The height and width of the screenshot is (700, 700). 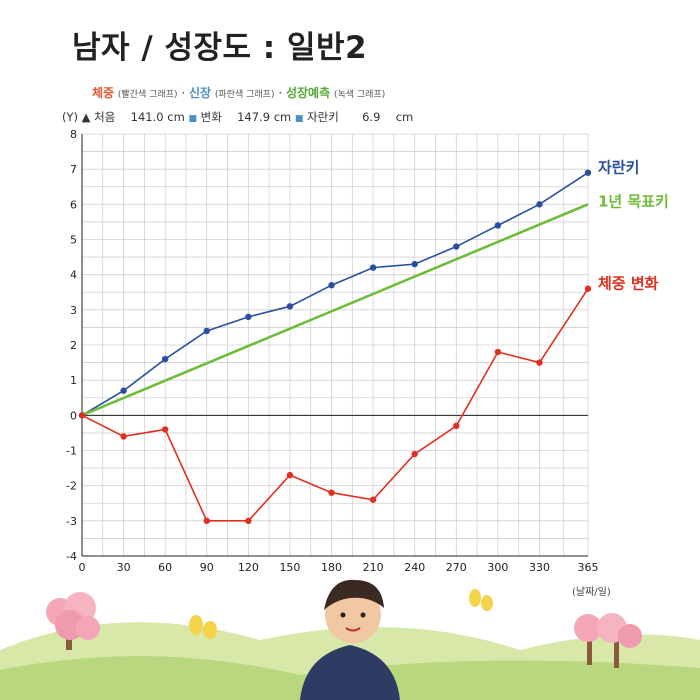 What do you see at coordinates (73, 240) in the screenshot?
I see `y-tick-label: 5` at bounding box center [73, 240].